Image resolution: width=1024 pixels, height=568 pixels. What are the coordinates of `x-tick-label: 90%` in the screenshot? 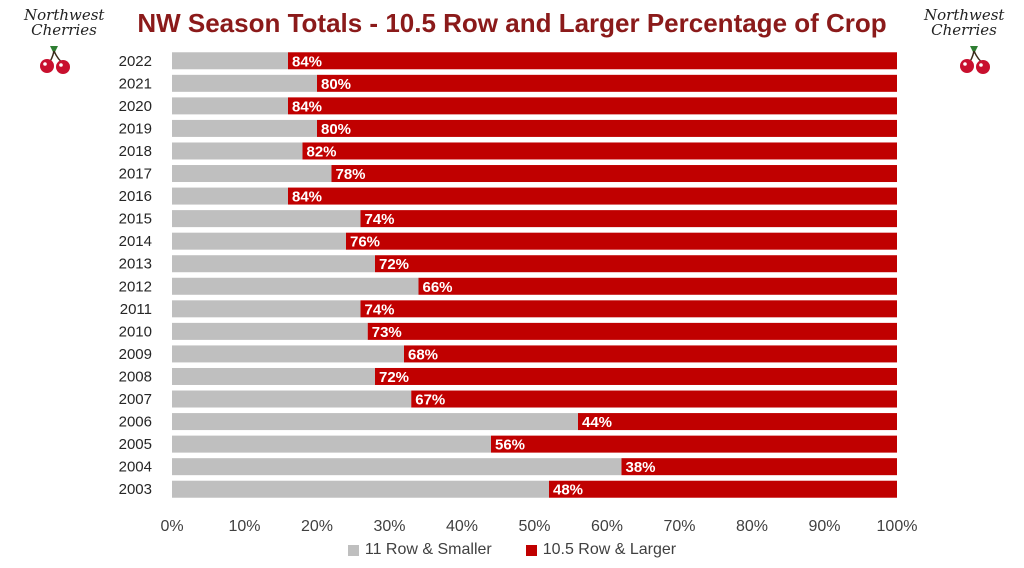 It's located at (824, 526).